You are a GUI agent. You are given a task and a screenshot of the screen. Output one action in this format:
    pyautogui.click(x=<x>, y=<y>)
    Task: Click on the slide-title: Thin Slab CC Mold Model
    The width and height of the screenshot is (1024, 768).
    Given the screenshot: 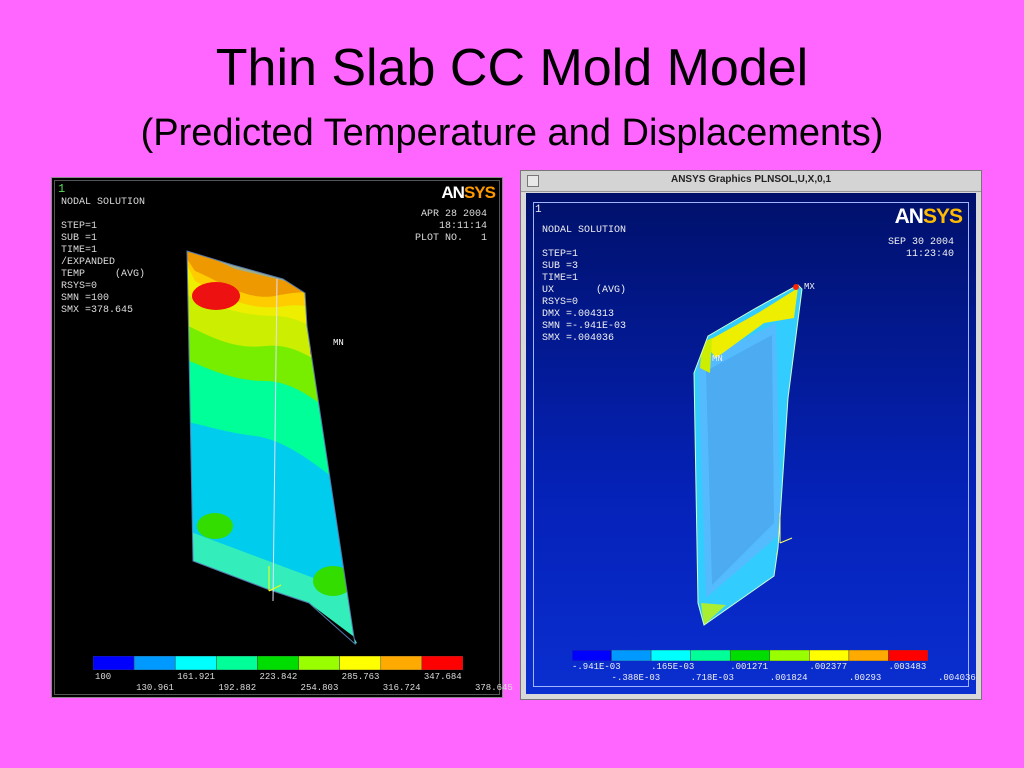 What is the action you would take?
    pyautogui.click(x=512, y=68)
    